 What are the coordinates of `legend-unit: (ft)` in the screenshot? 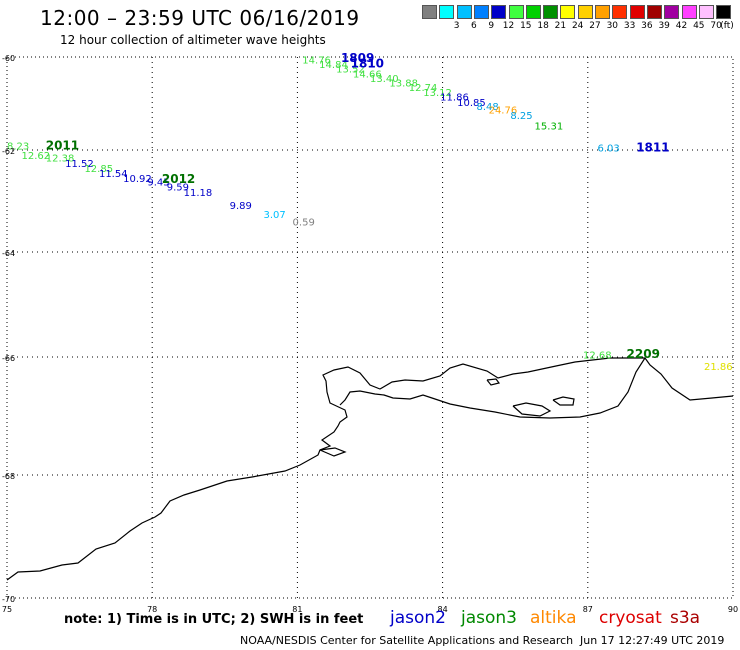 It's located at (727, 26).